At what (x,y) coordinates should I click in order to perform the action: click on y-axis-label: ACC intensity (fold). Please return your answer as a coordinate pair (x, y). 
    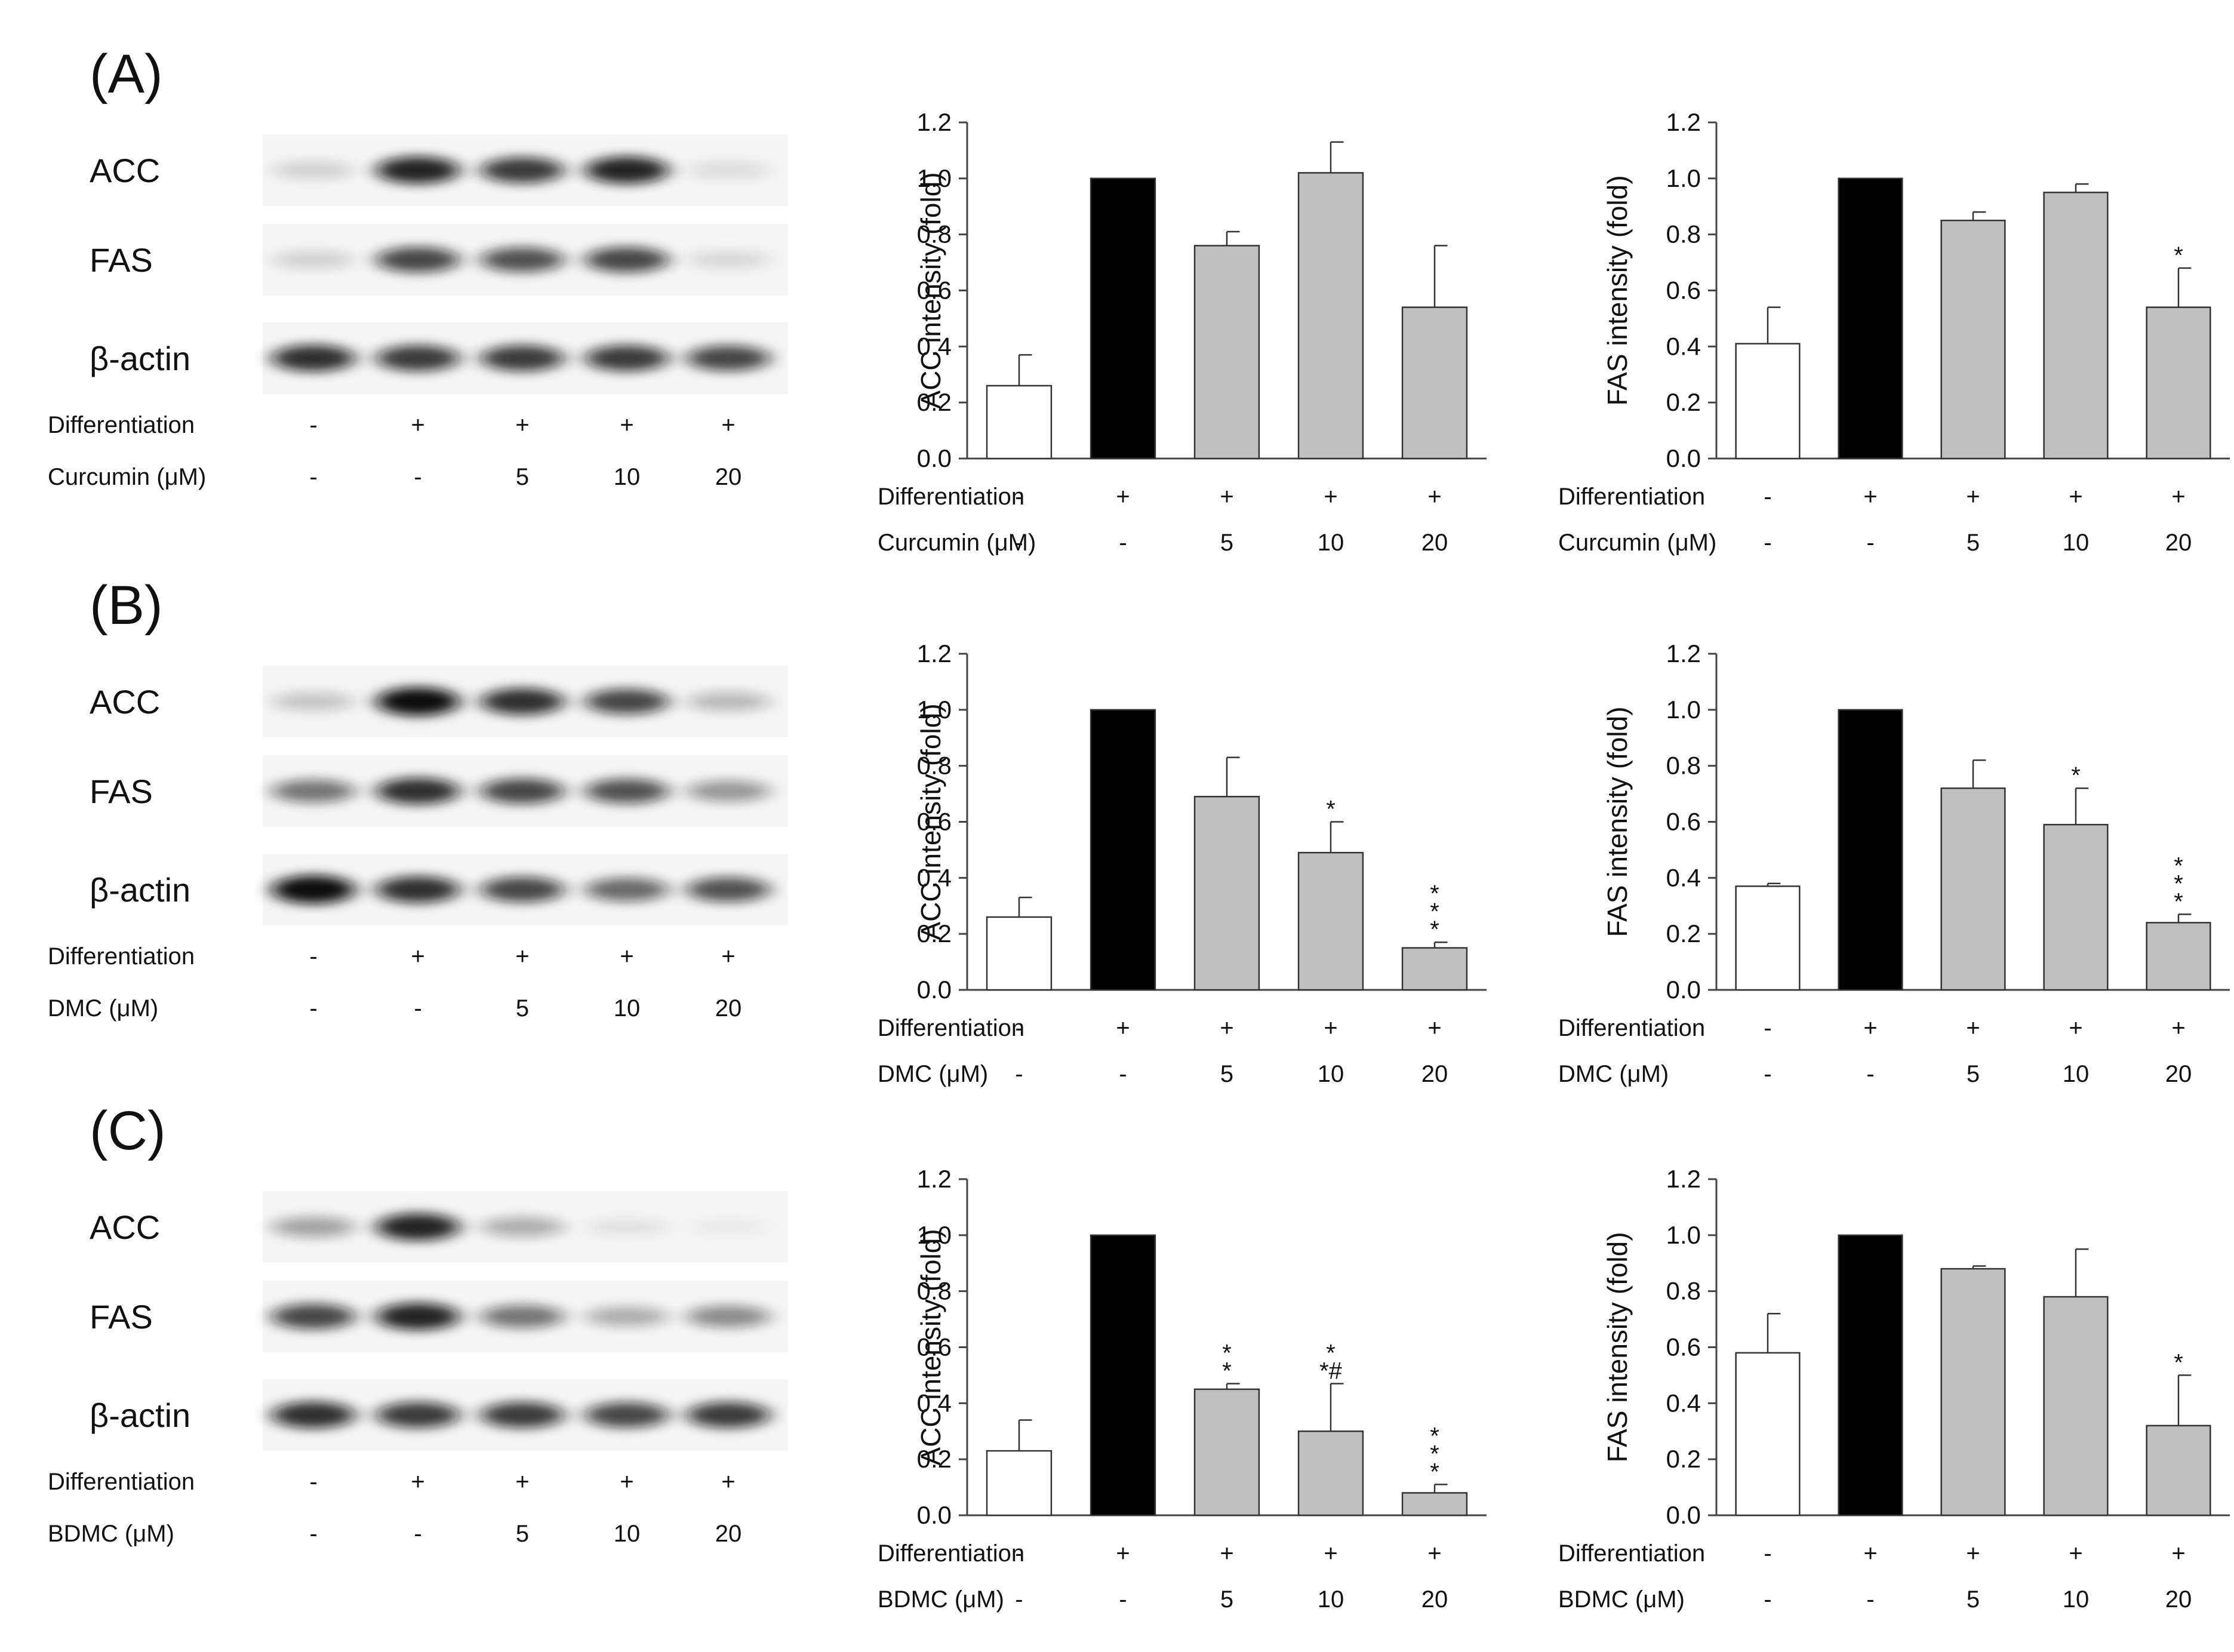
    Looking at the image, I should click on (930, 1347).